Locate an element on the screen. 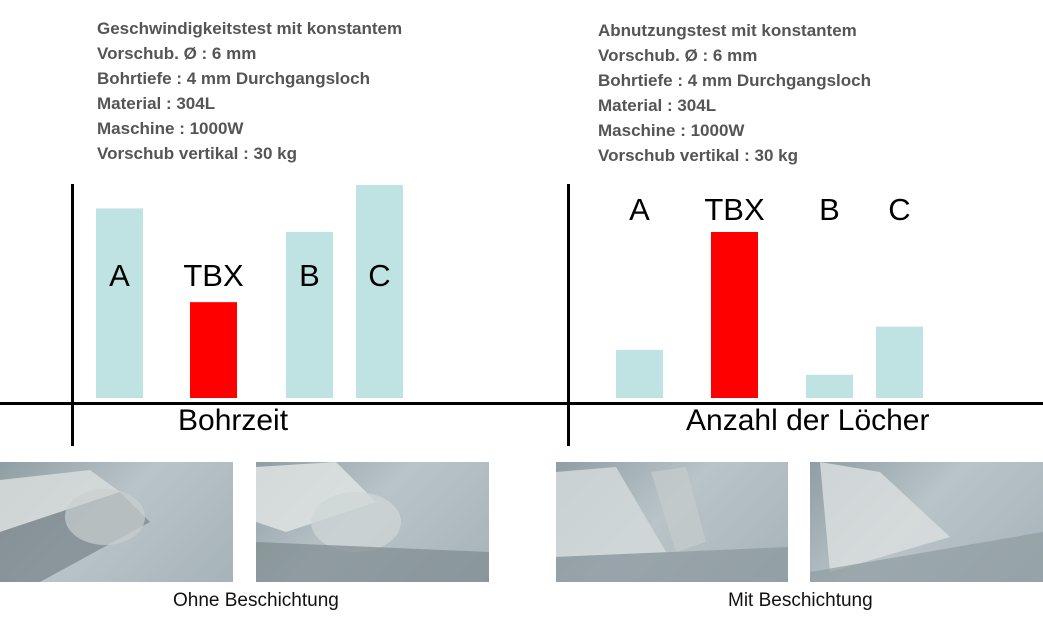 The height and width of the screenshot is (630, 1043). y-axis-line-left is located at coordinates (72, 315).